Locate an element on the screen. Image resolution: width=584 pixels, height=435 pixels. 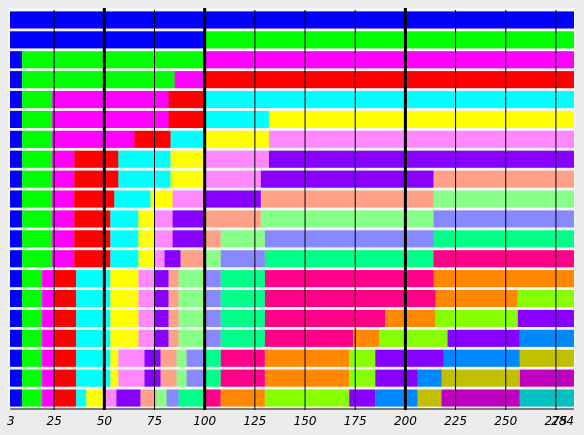
x-tick-label: 200 is located at coordinates (405, 421).